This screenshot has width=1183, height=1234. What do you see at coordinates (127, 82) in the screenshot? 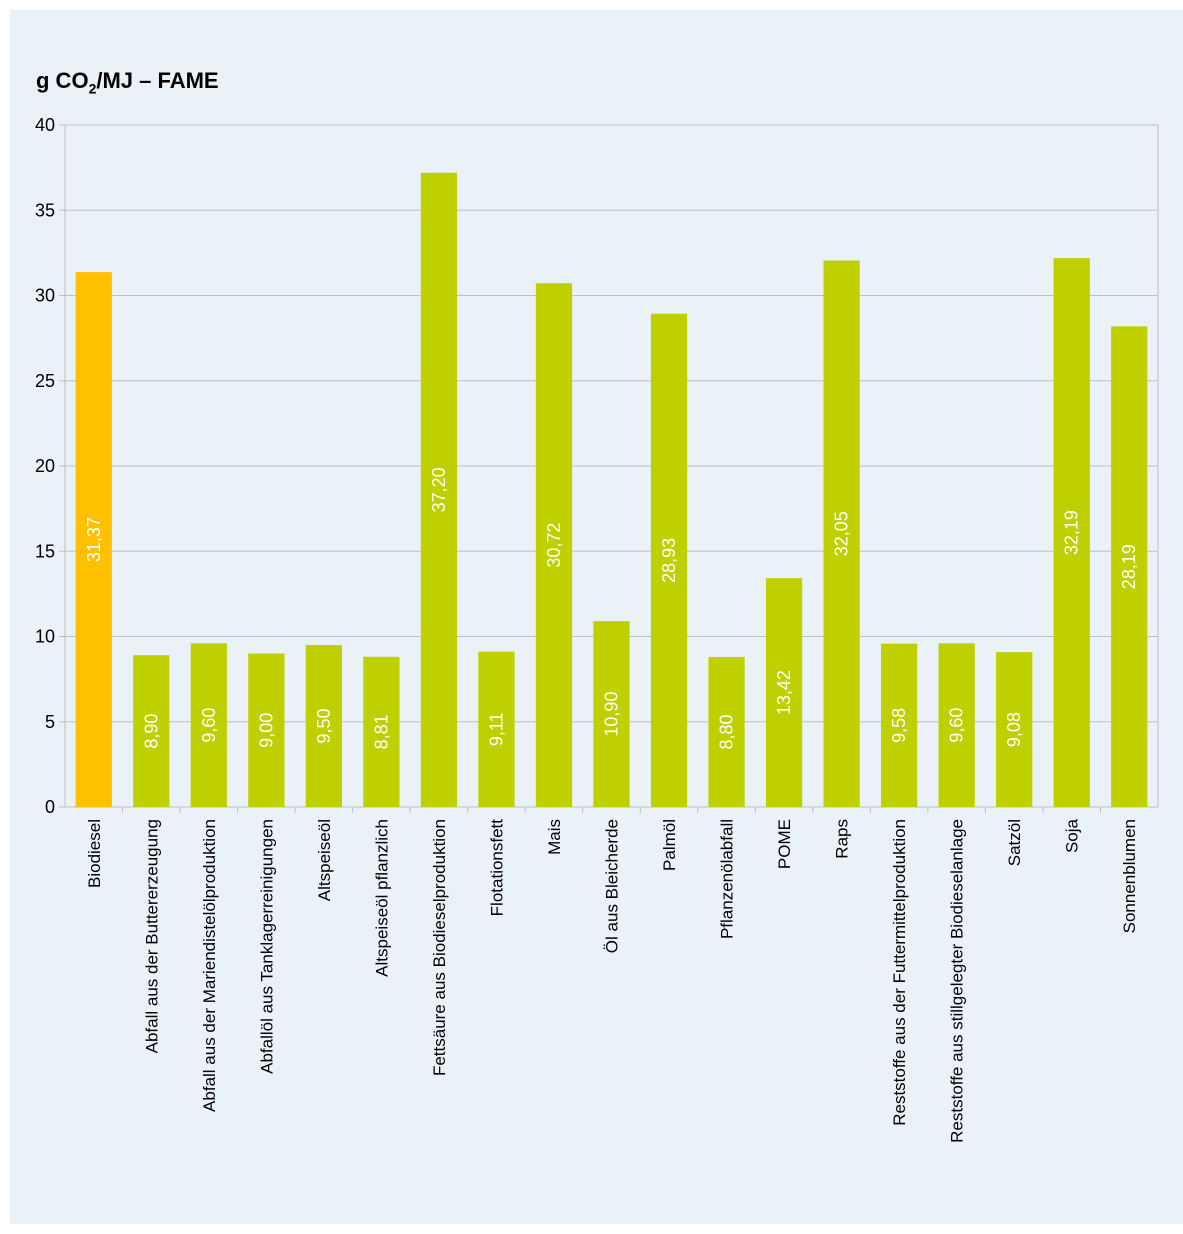
I see `chart-title: g CO2/MJ – FAME` at bounding box center [127, 82].